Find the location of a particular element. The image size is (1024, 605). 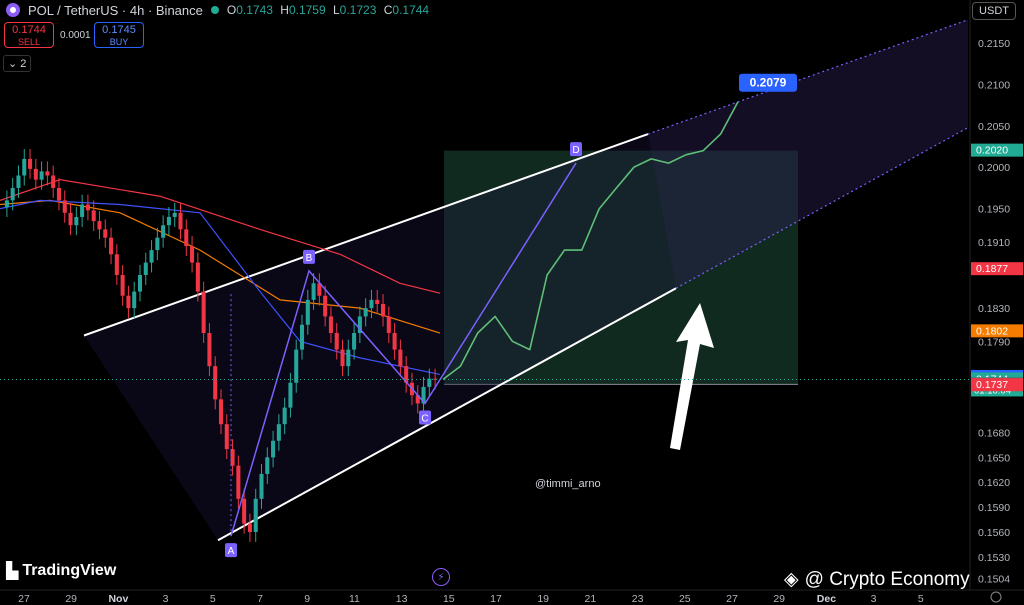

y-tick-label: 0.1590 is located at coordinates (994, 508).